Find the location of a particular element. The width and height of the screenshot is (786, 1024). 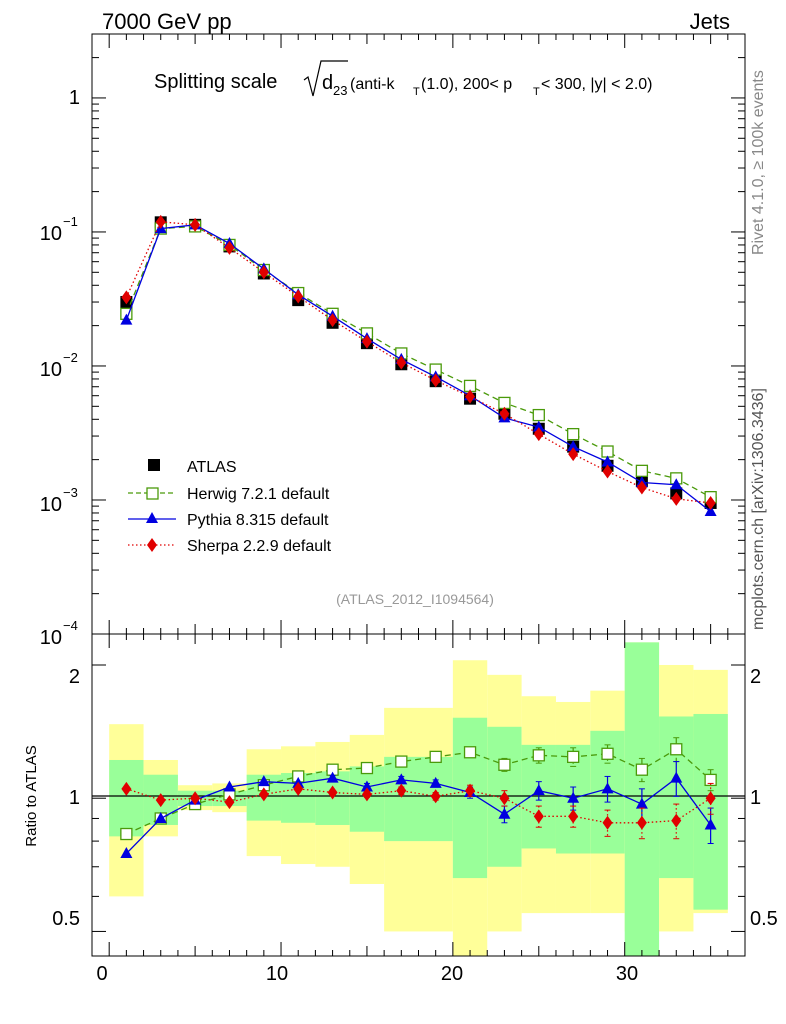

ytick-label-0.001-base: 10 is located at coordinates (51, 505).